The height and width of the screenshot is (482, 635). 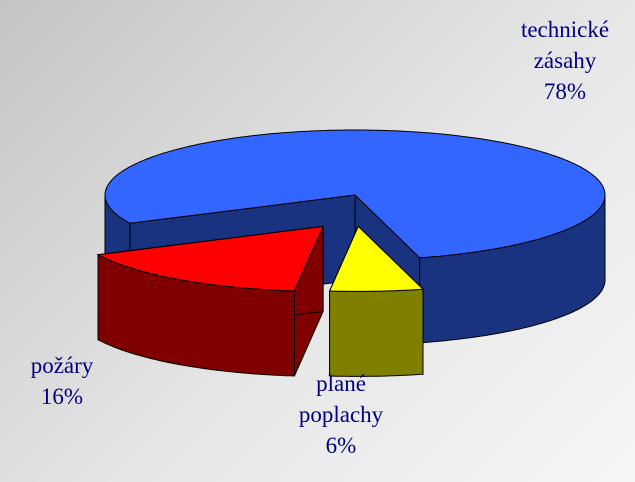 What do you see at coordinates (565, 91) in the screenshot?
I see `value-label: 78%` at bounding box center [565, 91].